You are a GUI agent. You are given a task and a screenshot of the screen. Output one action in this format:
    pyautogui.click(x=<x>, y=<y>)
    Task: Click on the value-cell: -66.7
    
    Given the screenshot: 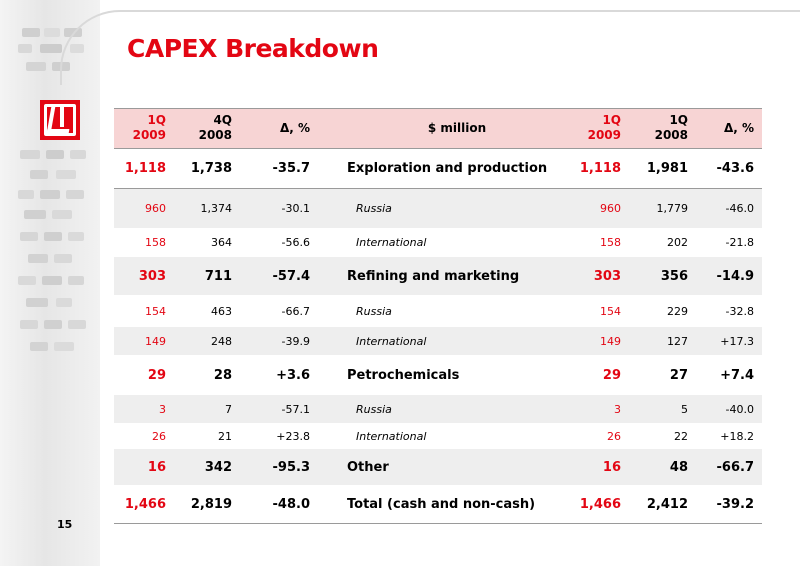 What is the action you would take?
    pyautogui.click(x=735, y=467)
    